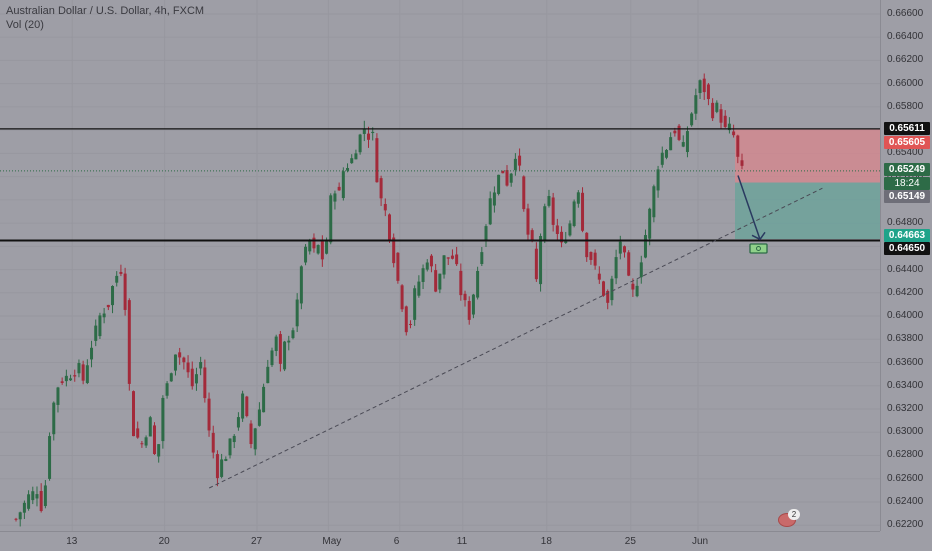  I want to click on time-tick-label: 27, so click(257, 541).